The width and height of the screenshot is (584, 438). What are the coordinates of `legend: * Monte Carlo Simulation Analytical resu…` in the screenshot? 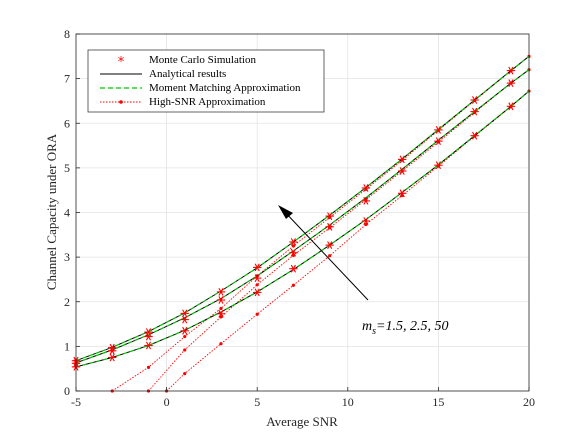 It's located at (206, 81).